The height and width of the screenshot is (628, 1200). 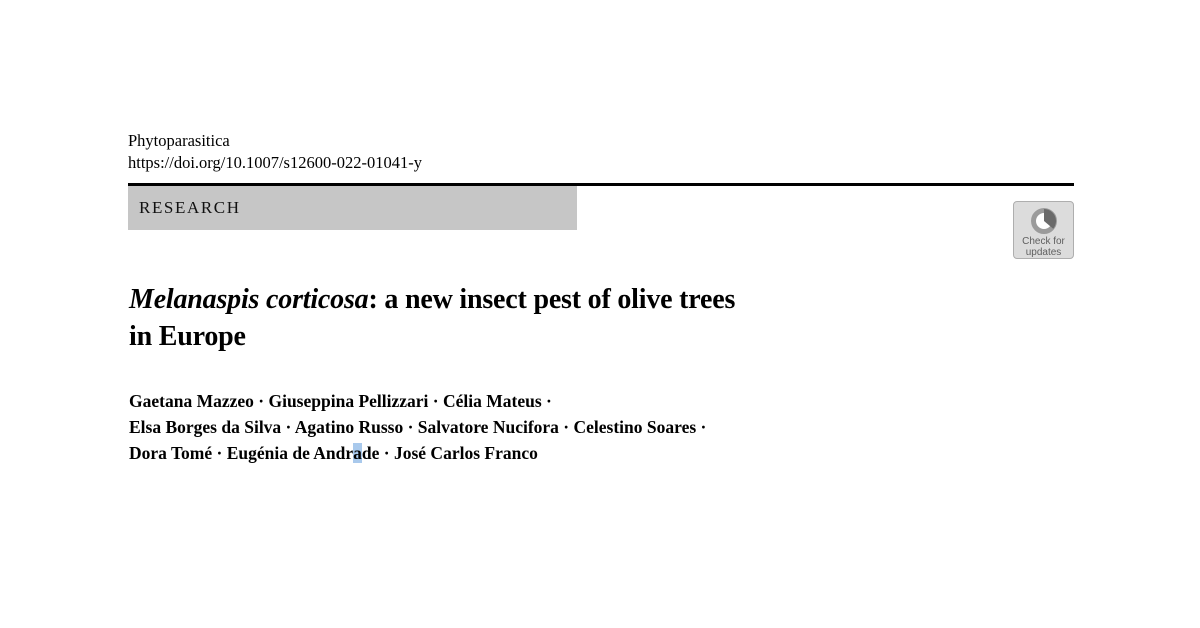 What do you see at coordinates (552, 299) in the screenshot?
I see `article-title-rest: : a new insect pest of olive trees` at bounding box center [552, 299].